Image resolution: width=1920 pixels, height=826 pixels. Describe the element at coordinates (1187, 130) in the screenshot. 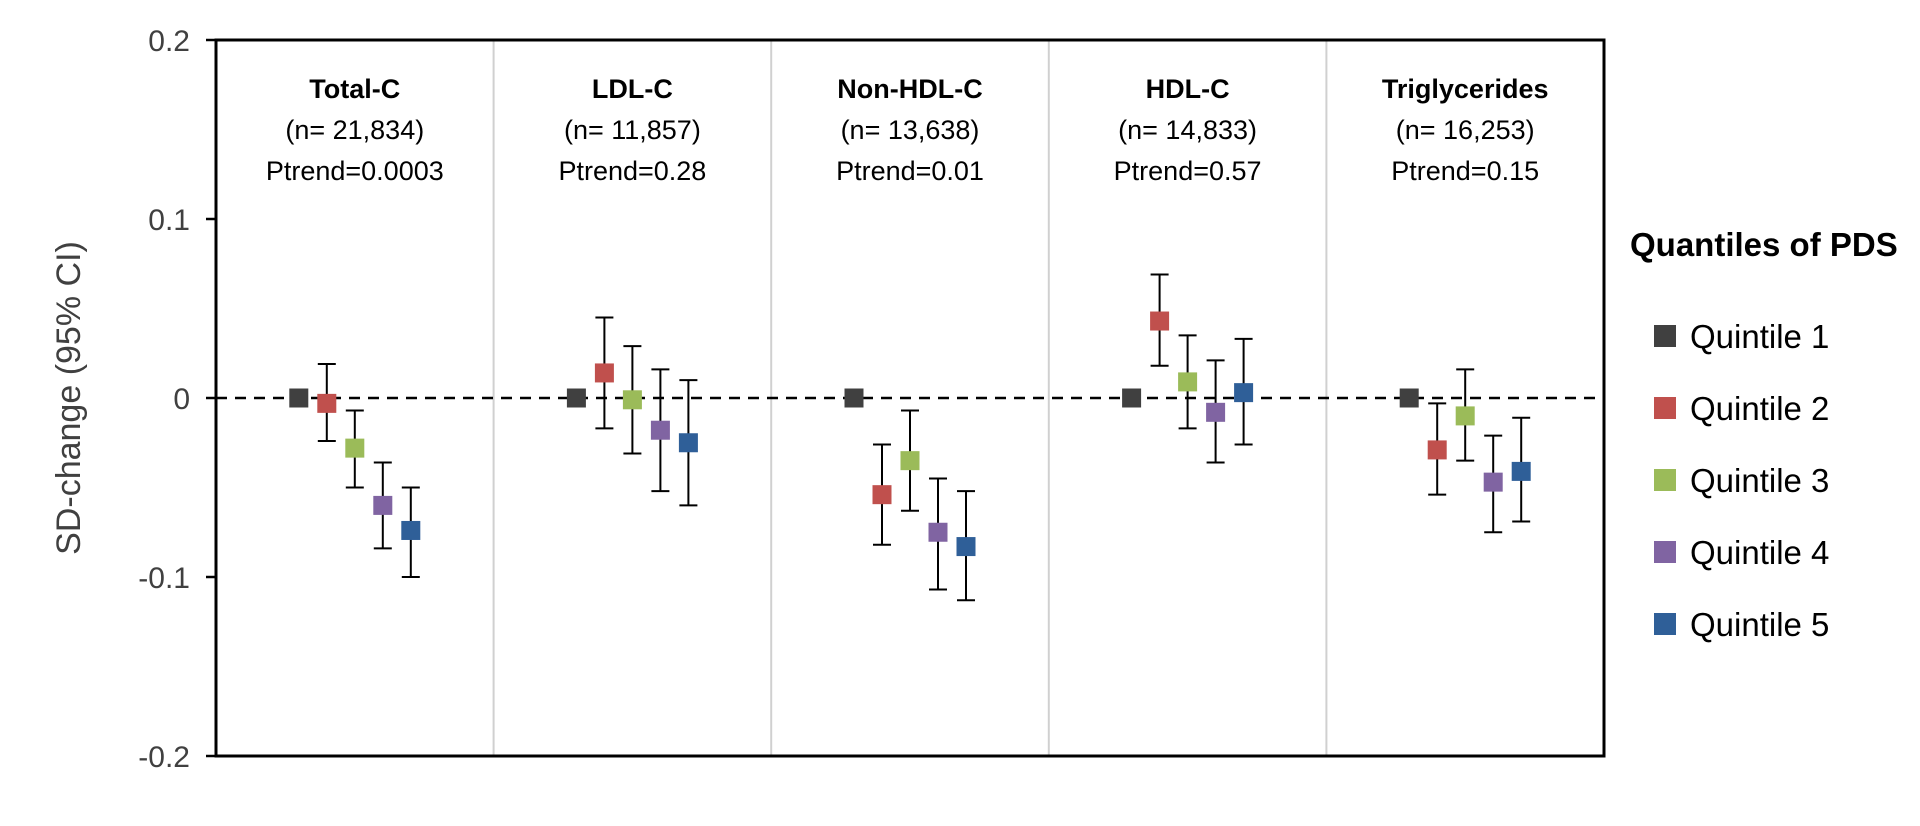

I see `panel-n: (n= 14,833)` at that location.